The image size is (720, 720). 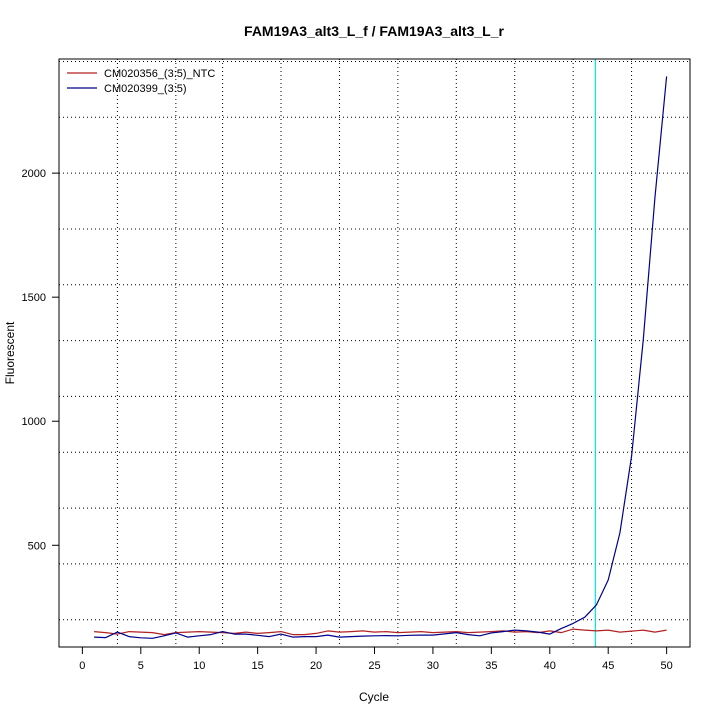 What do you see at coordinates (374, 666) in the screenshot?
I see `x-tick-label: 25` at bounding box center [374, 666].